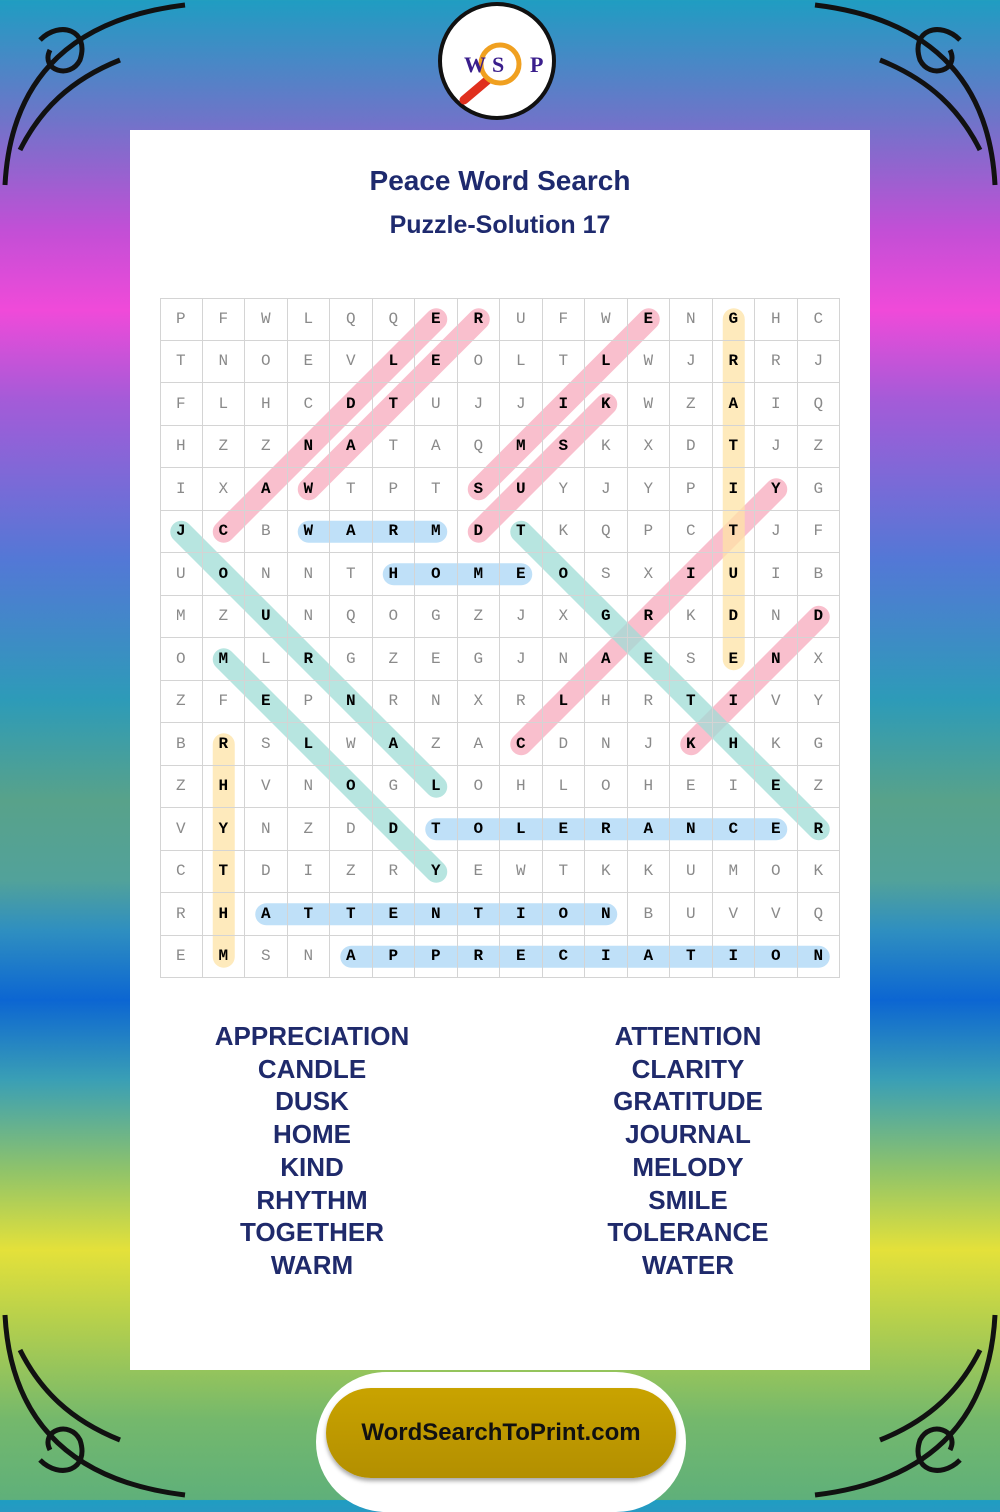 This screenshot has height=1512, width=1000. What do you see at coordinates (497, 61) in the screenshot?
I see `site-logo: W S P` at bounding box center [497, 61].